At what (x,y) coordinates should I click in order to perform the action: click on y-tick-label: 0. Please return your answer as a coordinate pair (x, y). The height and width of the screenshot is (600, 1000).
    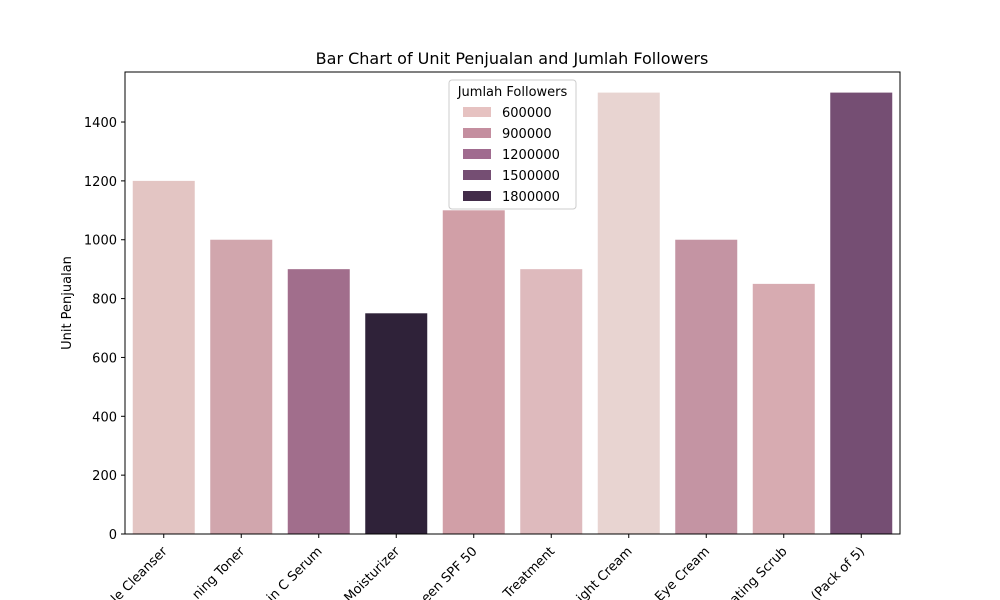
    Looking at the image, I should click on (113, 535).